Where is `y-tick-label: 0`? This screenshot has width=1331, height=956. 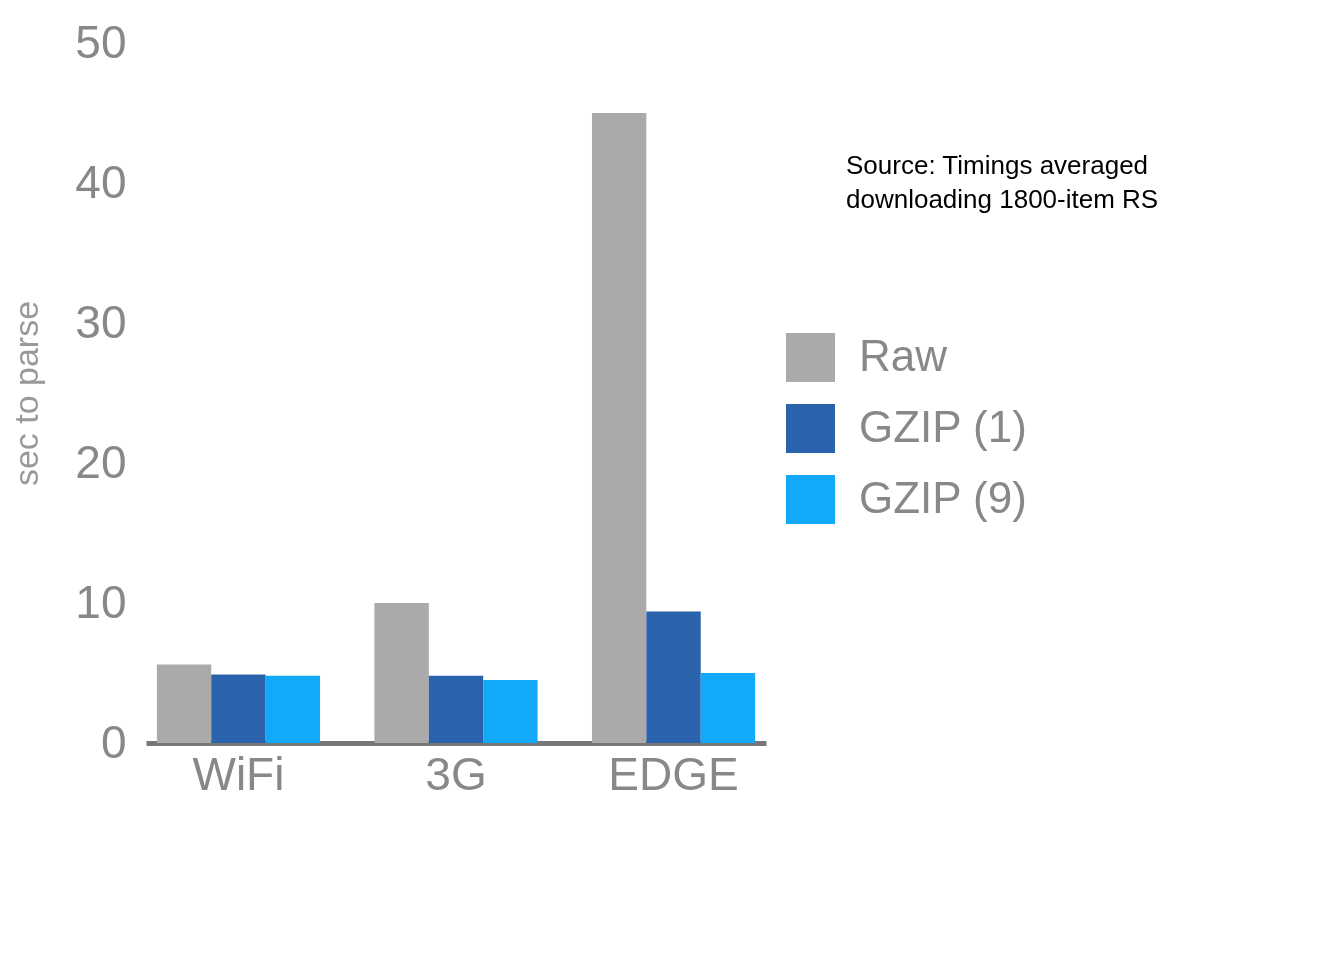
y-tick-label: 0 is located at coordinates (113, 741).